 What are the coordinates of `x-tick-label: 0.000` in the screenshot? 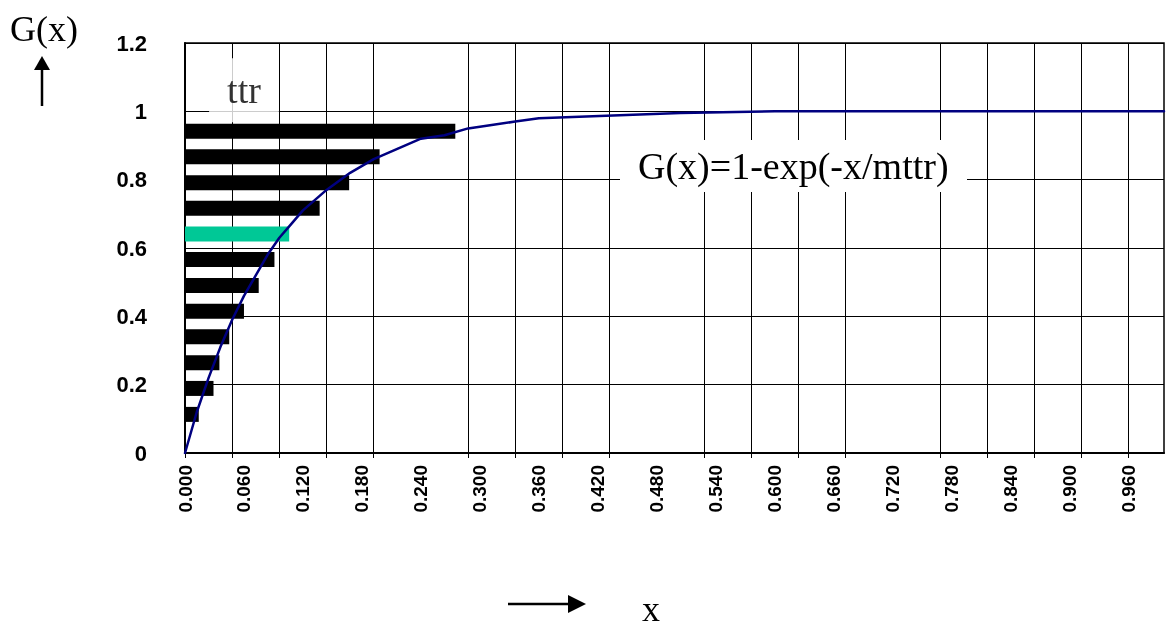 It's located at (185, 489).